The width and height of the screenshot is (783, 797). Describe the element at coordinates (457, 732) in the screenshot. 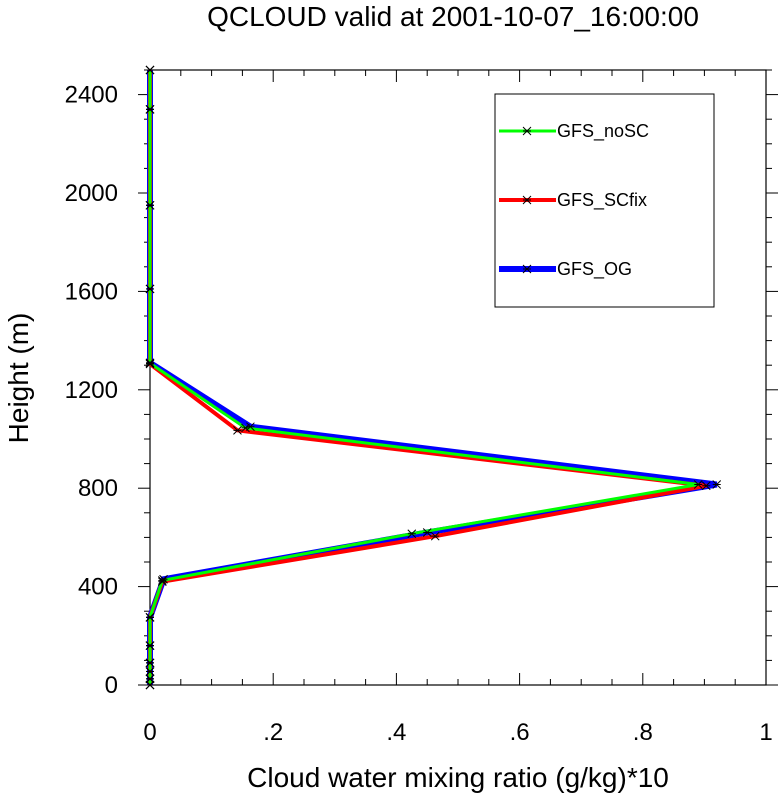

I see `x-tick-labels: 0 .2 .4 .6 .8 1` at that location.